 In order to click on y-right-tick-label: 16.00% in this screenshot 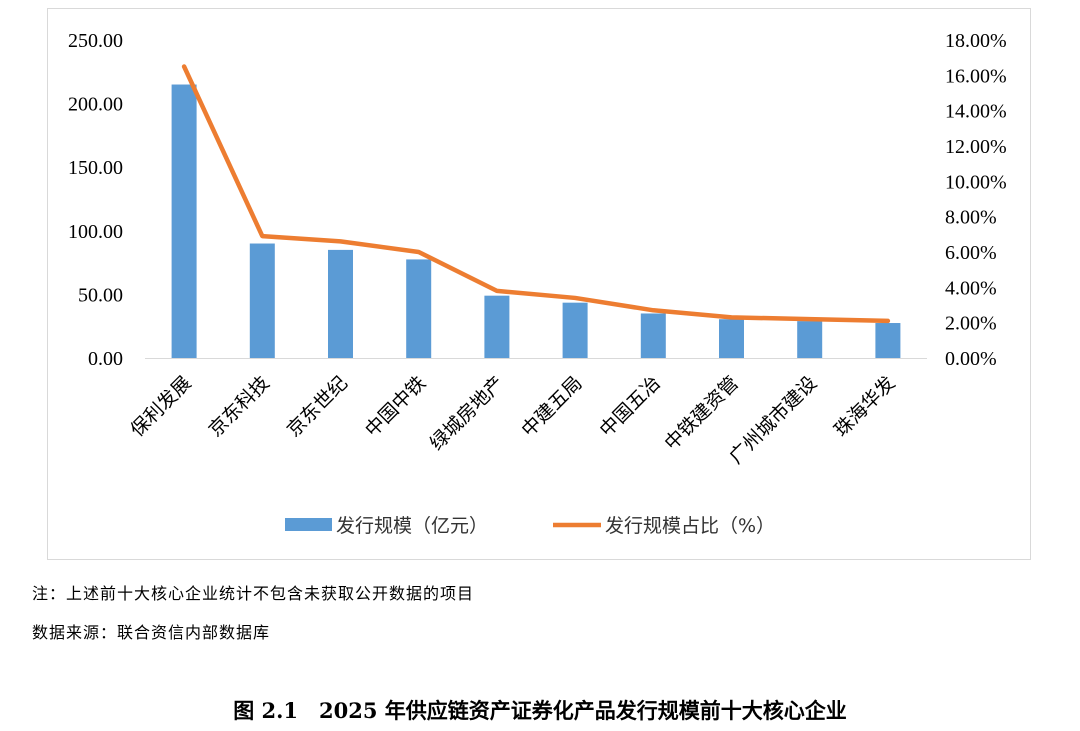, I will do `click(976, 76)`.